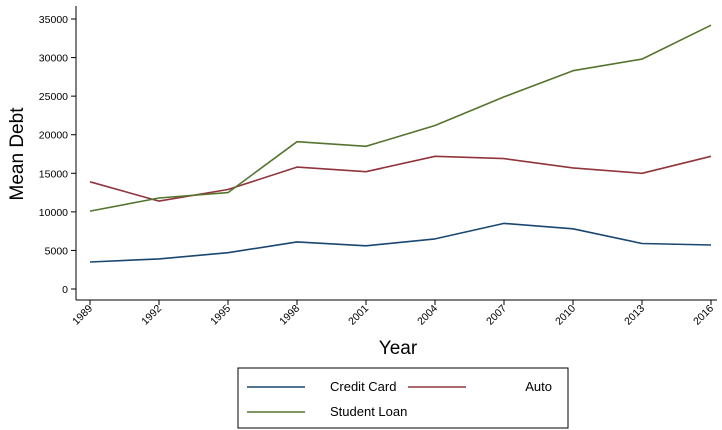 The image size is (722, 430). Describe the element at coordinates (53, 97) in the screenshot. I see `y-tick-label: 25000` at that location.